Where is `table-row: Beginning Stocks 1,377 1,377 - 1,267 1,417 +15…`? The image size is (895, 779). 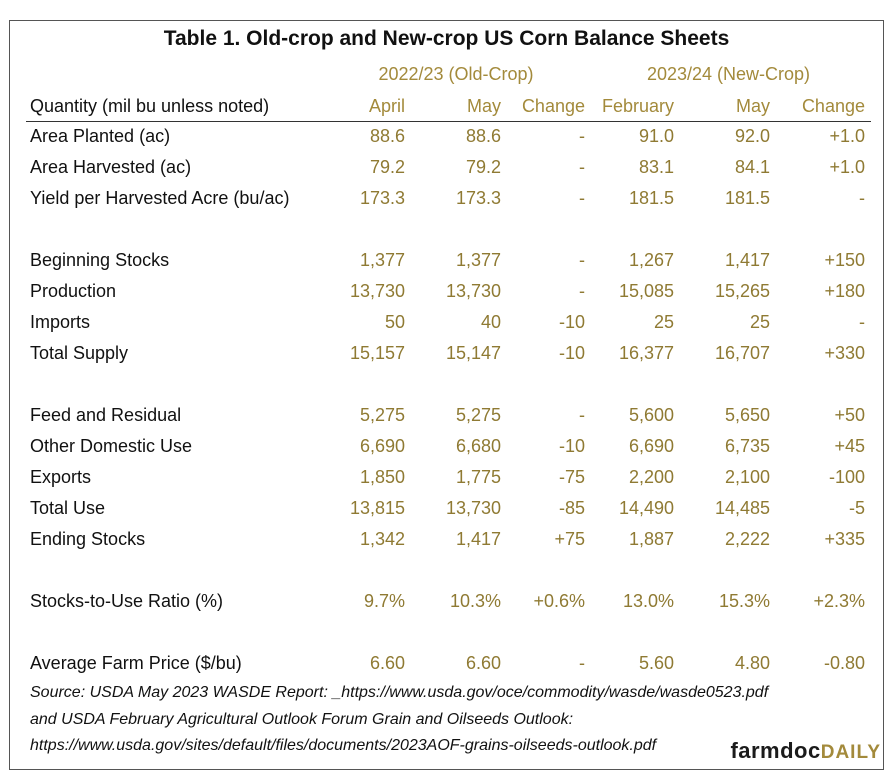 table-row: Beginning Stocks 1,377 1,377 - 1,267 1,417 +15… is located at coordinates (447, 262).